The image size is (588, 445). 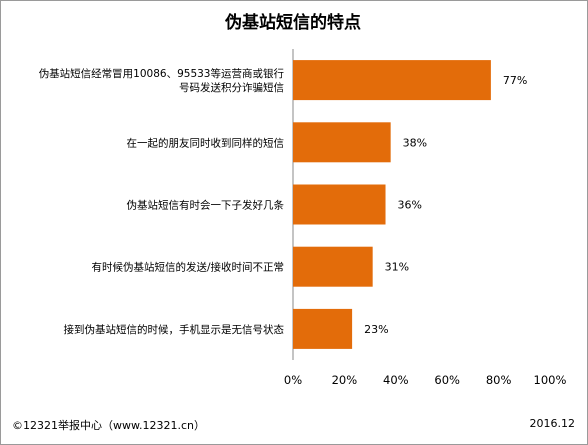 I want to click on x-tick-label-40pct: 40%, so click(x=396, y=380).